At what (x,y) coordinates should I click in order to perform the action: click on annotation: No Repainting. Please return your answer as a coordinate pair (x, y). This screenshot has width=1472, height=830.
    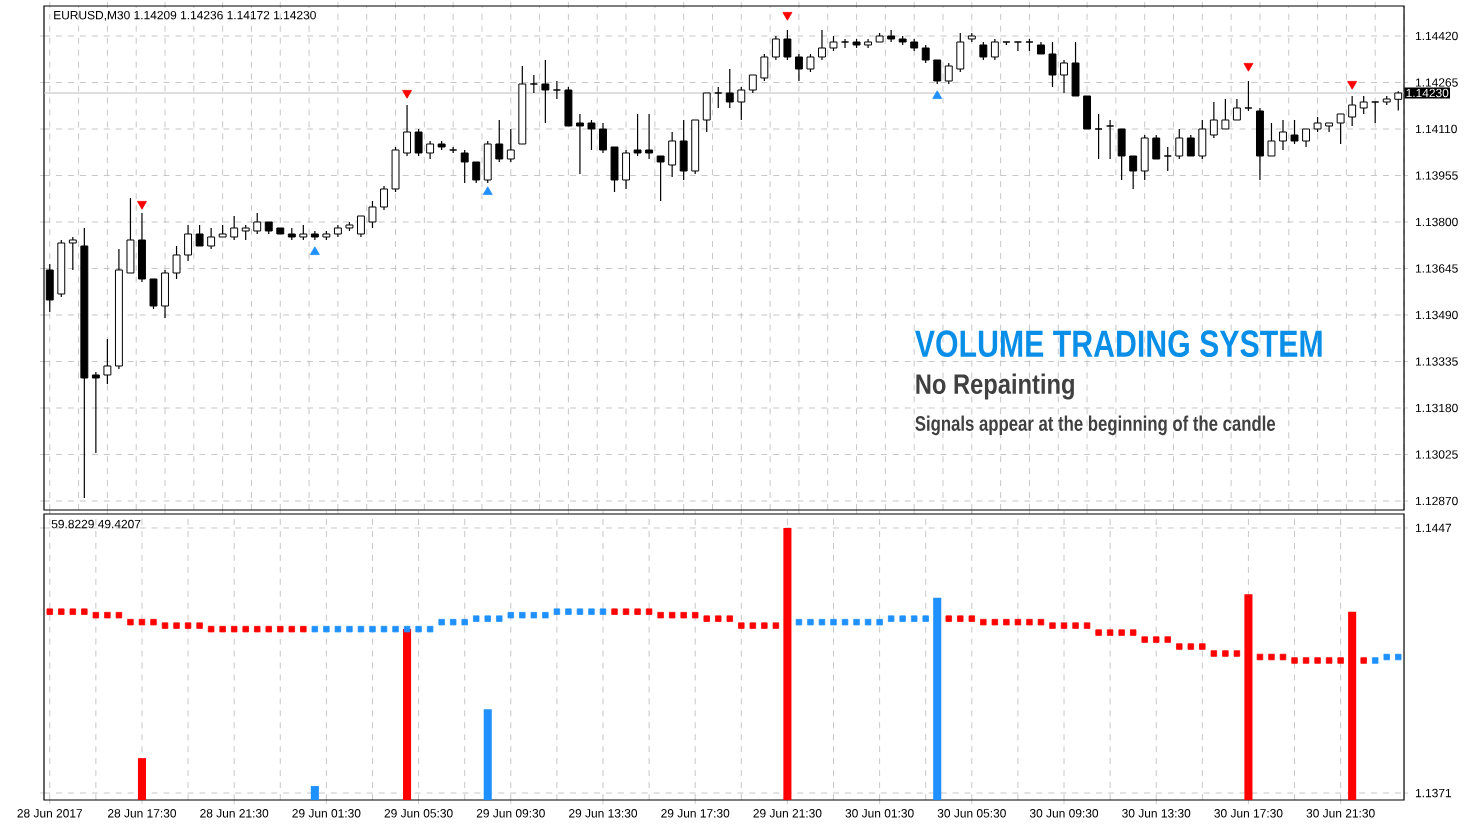
    Looking at the image, I should click on (995, 386).